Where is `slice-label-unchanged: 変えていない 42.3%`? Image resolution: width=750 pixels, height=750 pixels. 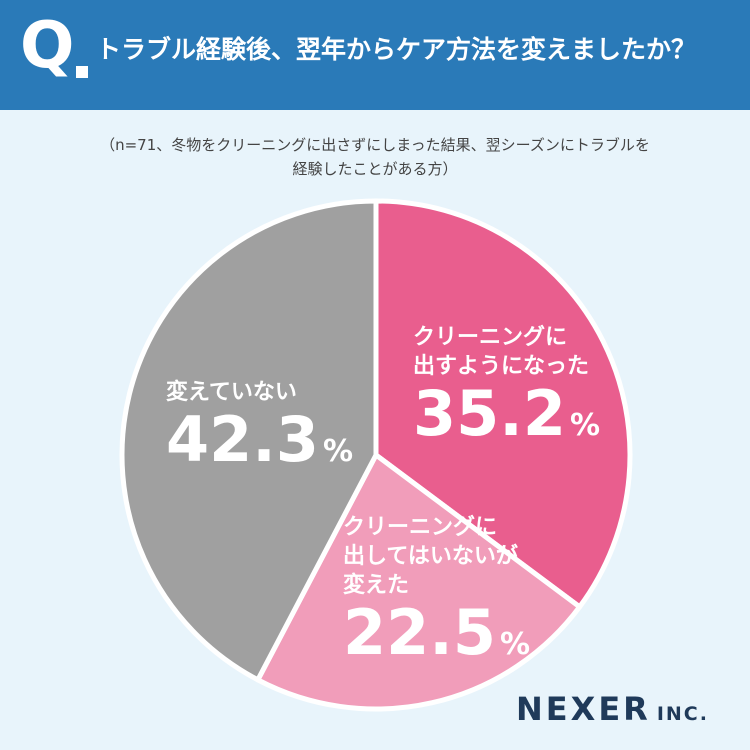 slice-label-unchanged: 変えていない 42.3% is located at coordinates (259, 425).